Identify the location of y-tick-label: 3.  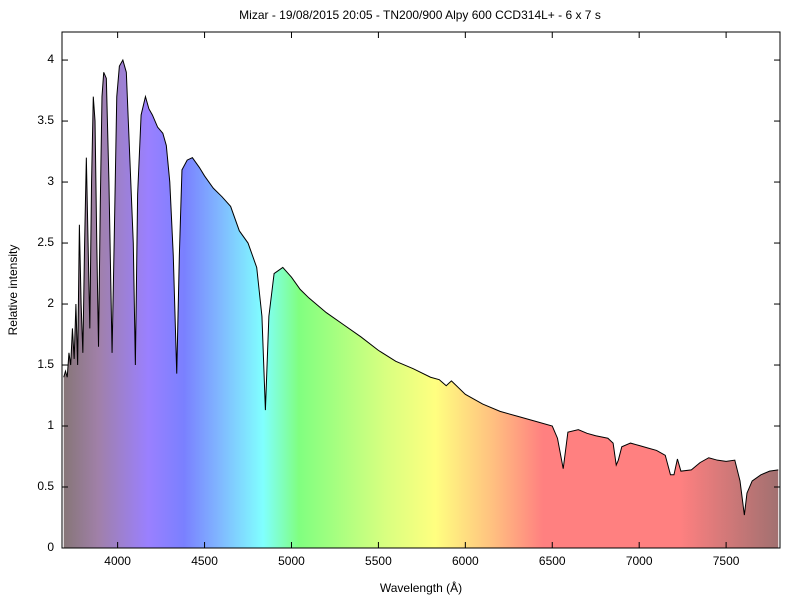
(50, 181).